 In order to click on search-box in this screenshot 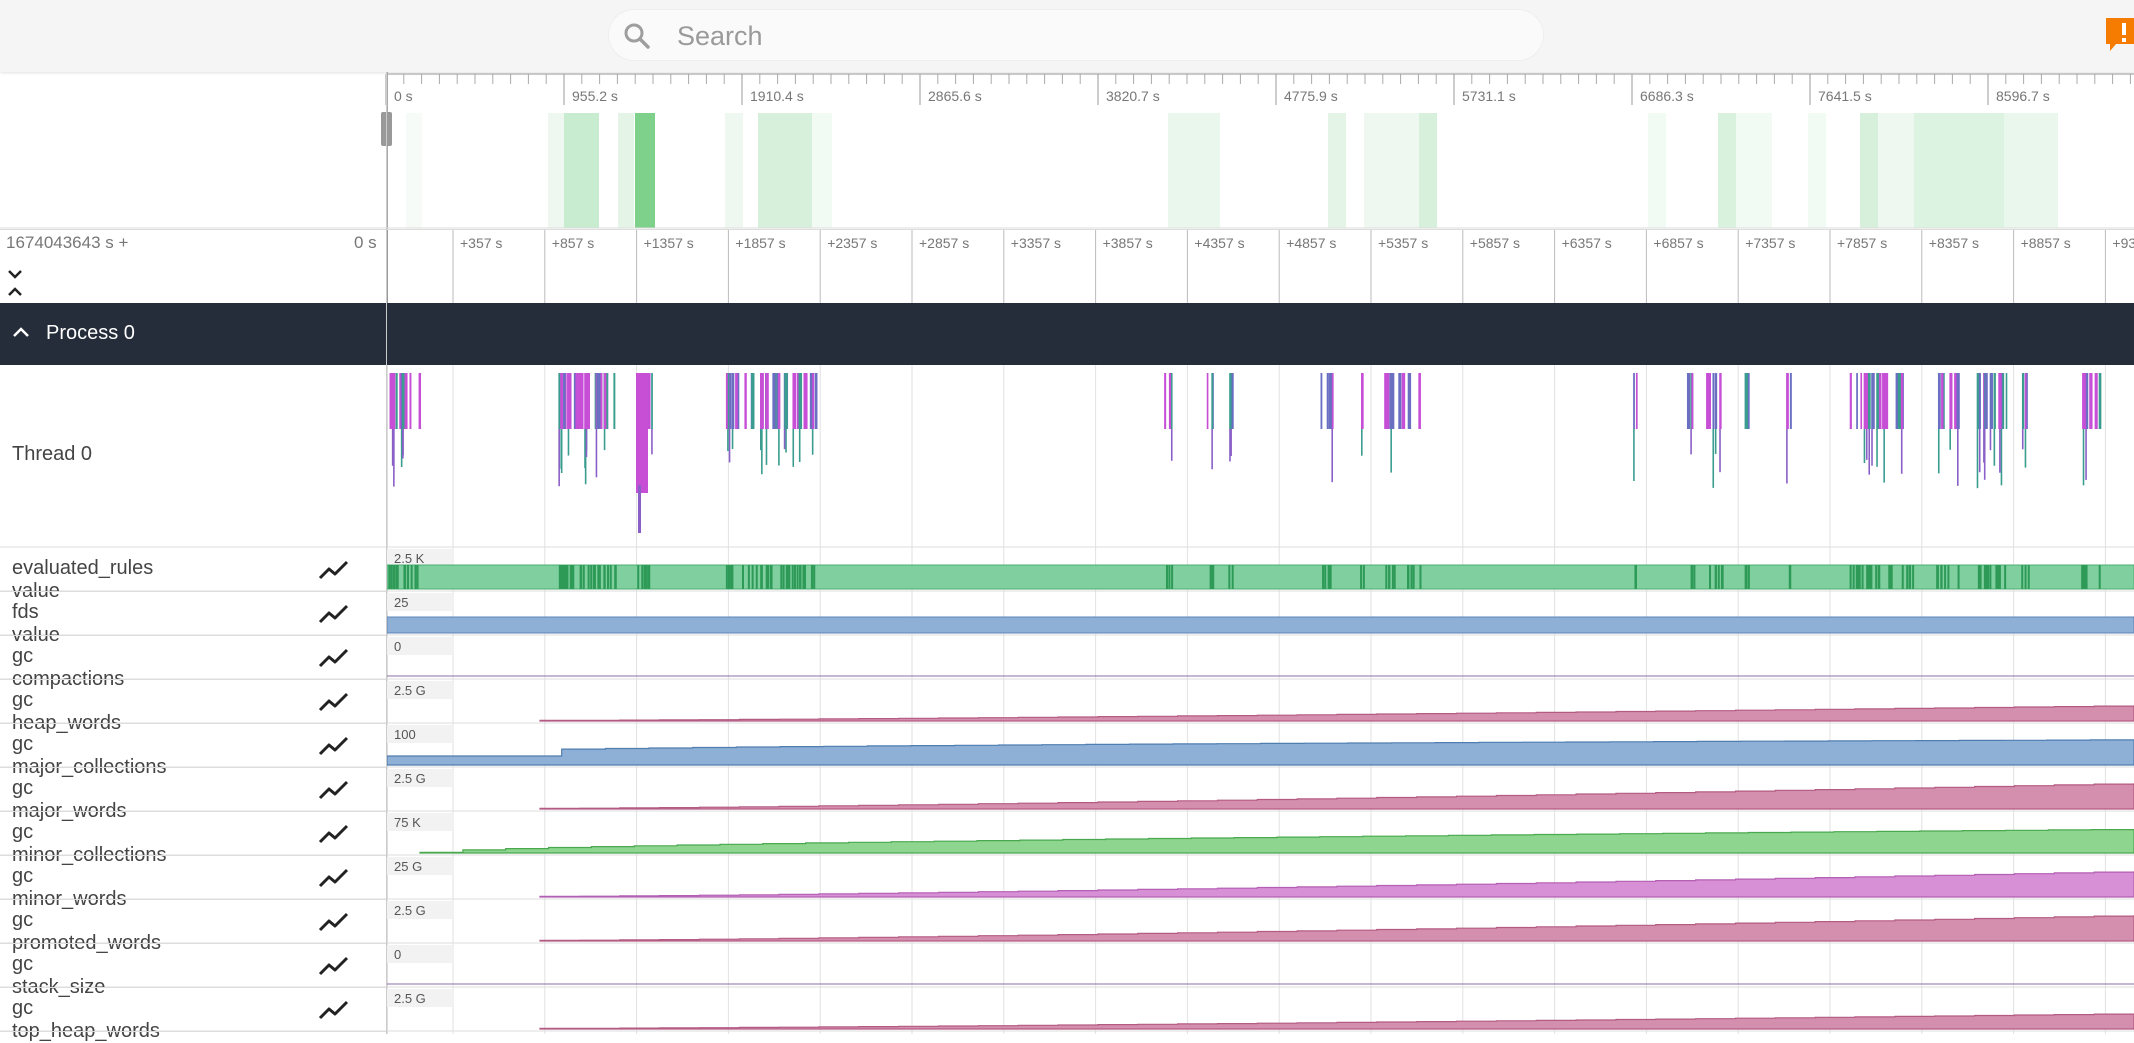, I will do `click(1076, 35)`.